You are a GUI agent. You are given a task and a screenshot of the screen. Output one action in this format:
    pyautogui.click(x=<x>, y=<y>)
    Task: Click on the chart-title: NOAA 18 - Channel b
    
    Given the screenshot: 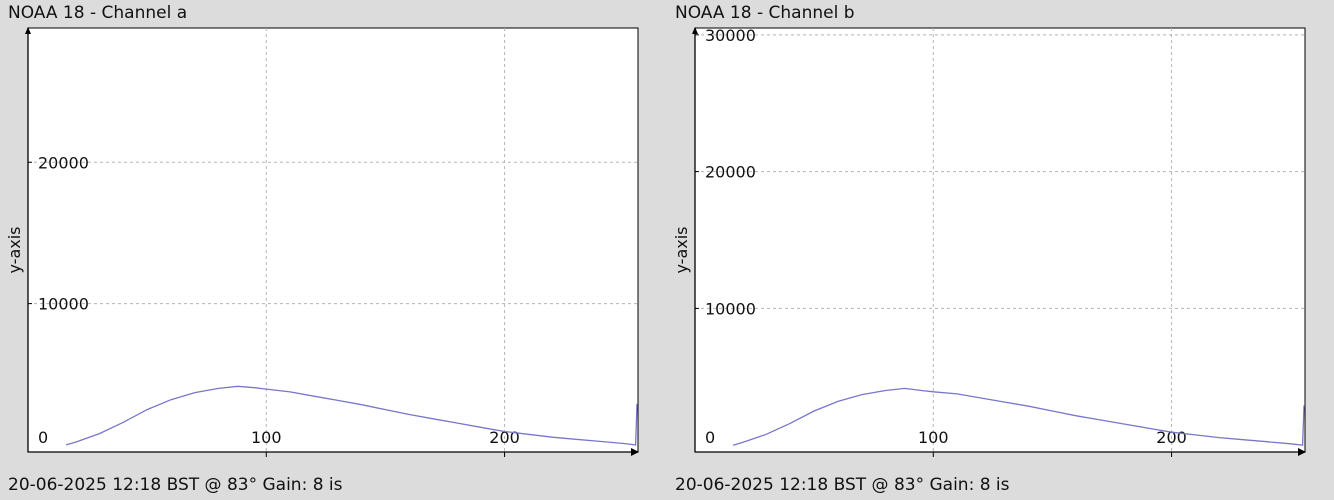 What is the action you would take?
    pyautogui.click(x=765, y=13)
    